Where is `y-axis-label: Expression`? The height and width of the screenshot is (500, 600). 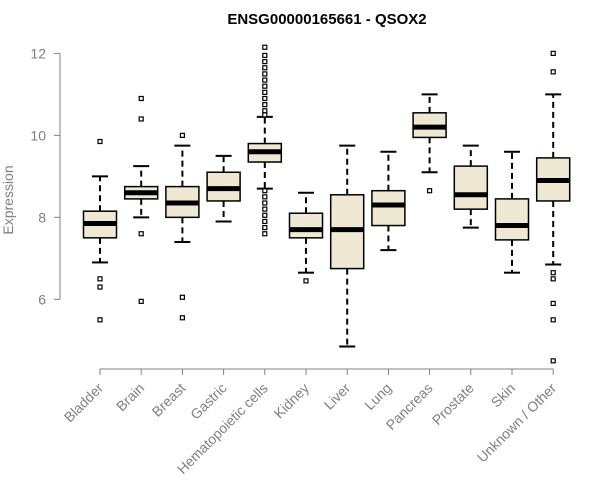
y-axis-label: Expression is located at coordinates (8, 199).